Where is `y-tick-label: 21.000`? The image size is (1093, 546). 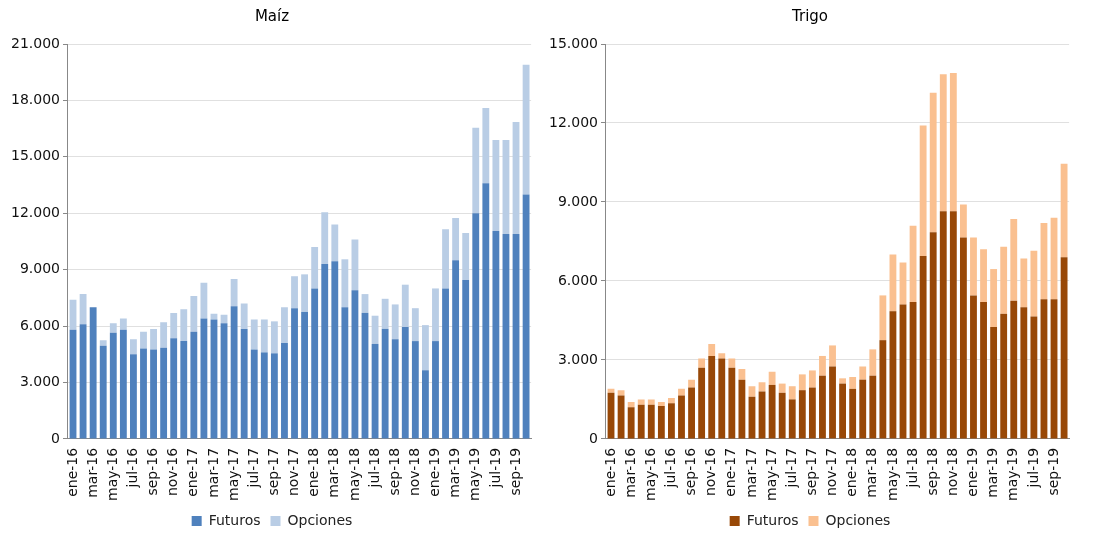
y-tick-label: 21.000 is located at coordinates (35, 42).